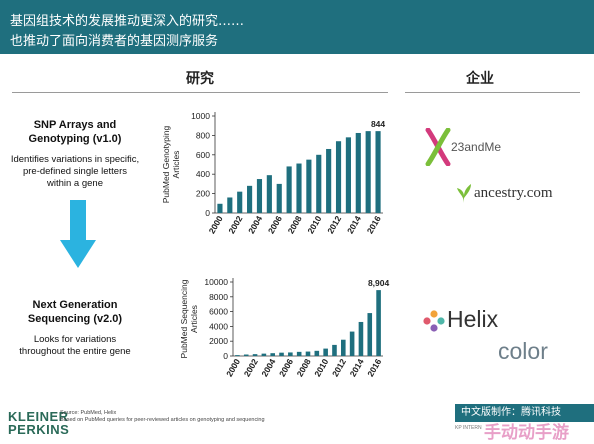 This screenshot has width=594, height=444. I want to click on y-tick-label: 8000, so click(218, 297).